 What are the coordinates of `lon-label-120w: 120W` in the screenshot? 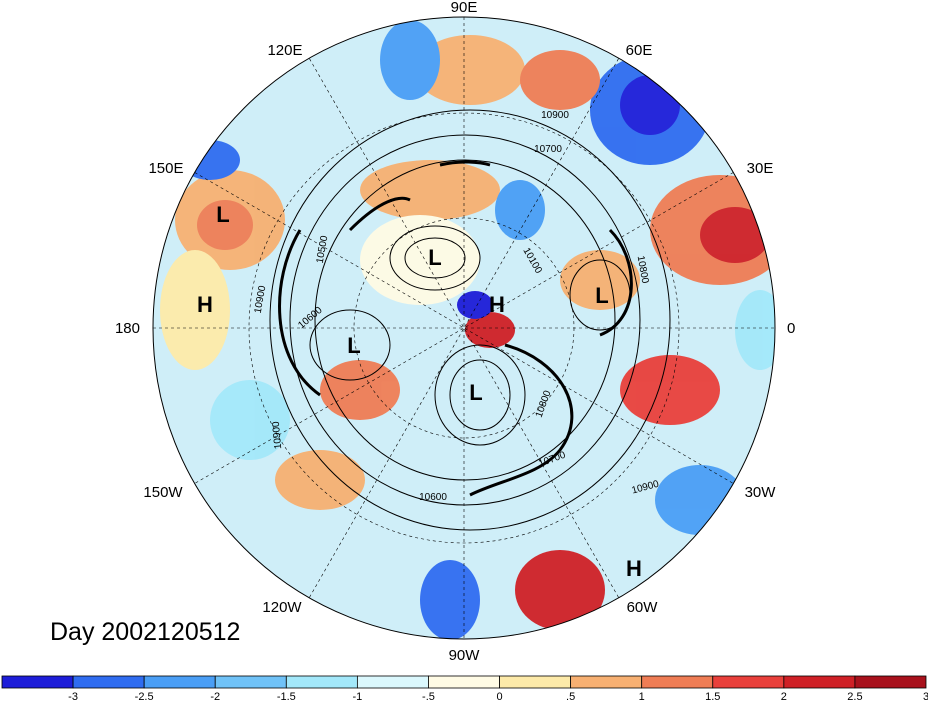 It's located at (282, 607).